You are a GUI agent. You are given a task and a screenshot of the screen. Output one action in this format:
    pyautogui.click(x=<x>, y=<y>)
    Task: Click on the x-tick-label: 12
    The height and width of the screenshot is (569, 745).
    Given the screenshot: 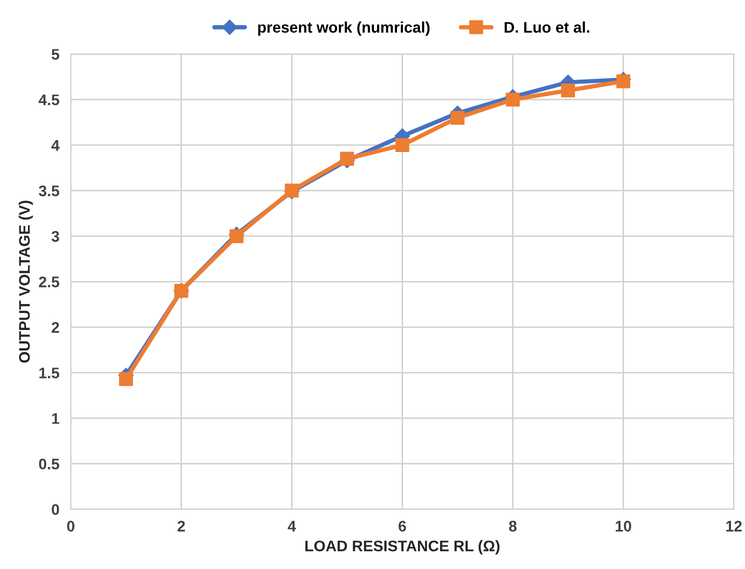 What is the action you would take?
    pyautogui.click(x=734, y=526)
    